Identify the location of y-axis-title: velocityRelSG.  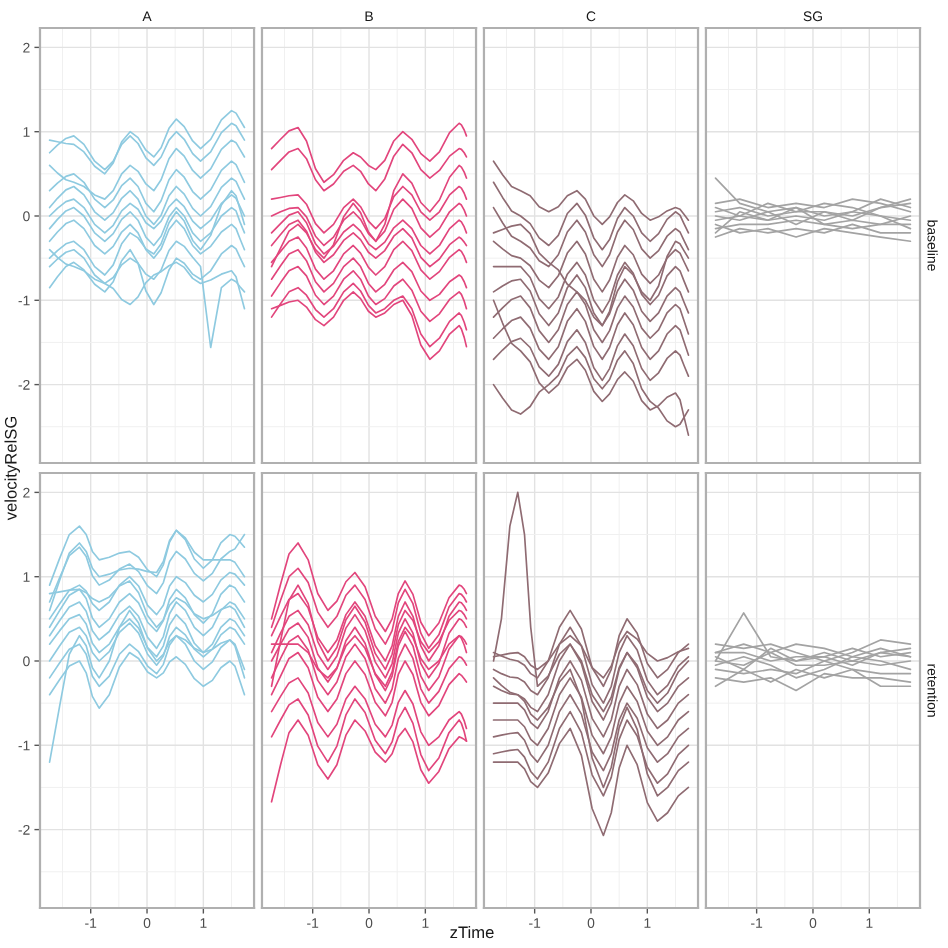
(12, 468).